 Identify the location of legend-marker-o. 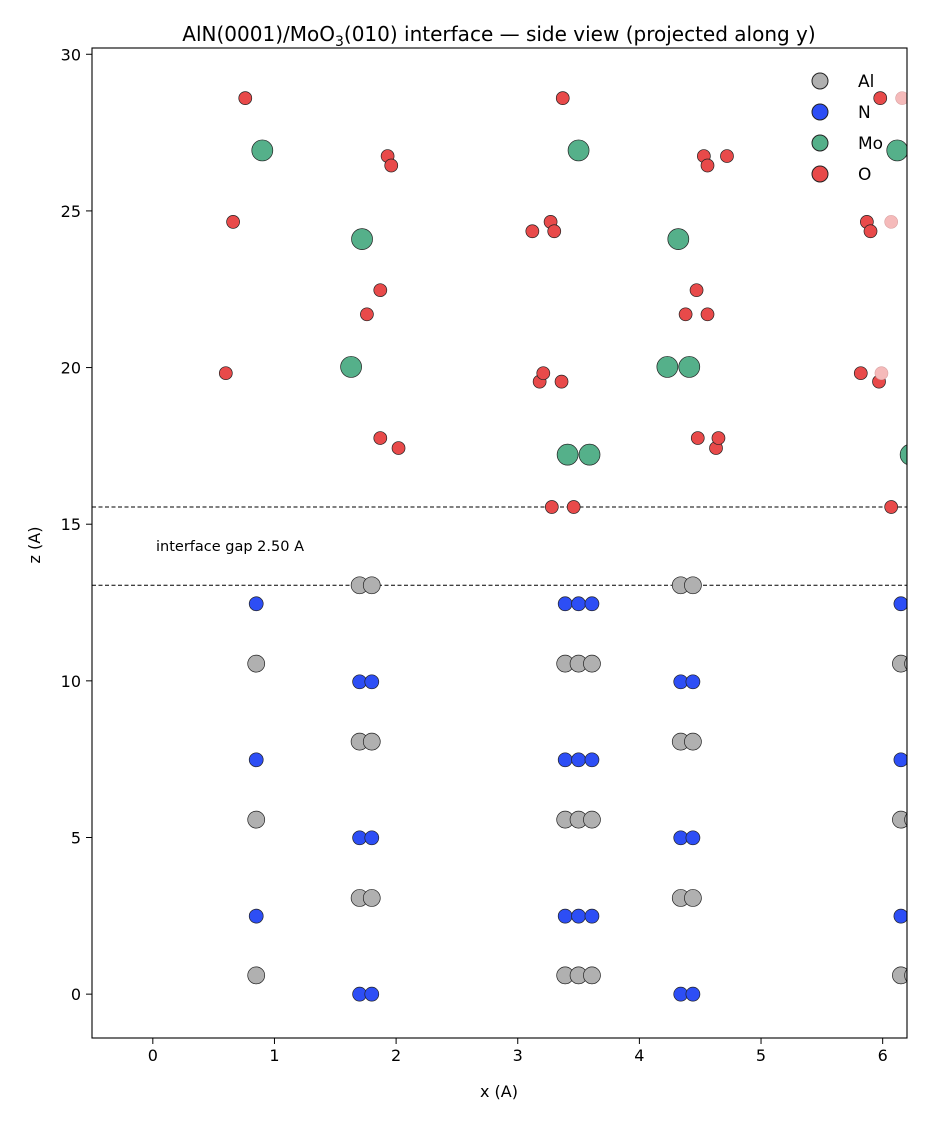
(820, 174).